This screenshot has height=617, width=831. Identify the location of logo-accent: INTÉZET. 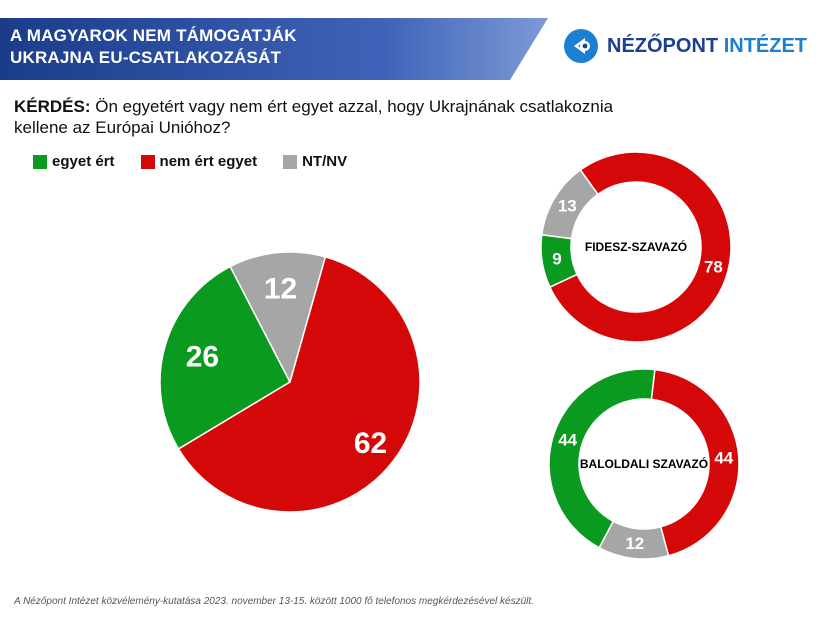
(765, 45).